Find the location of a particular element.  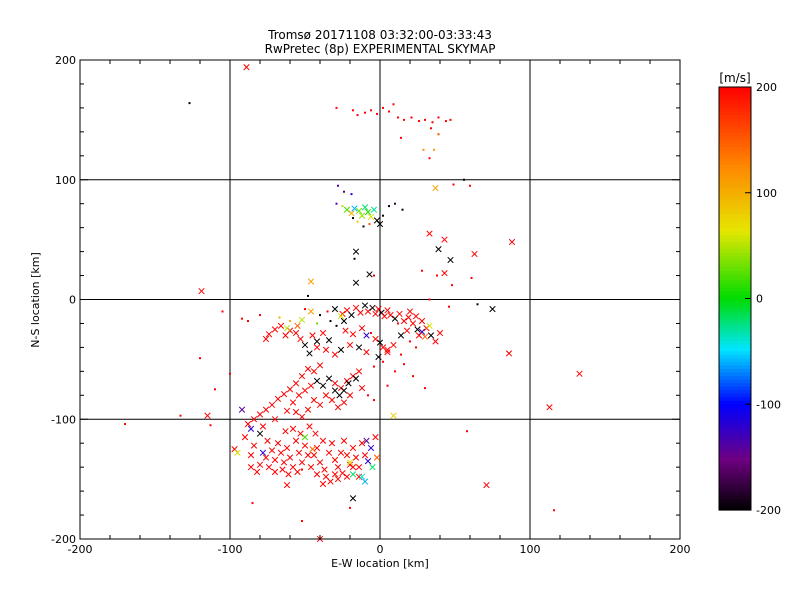

x-tick-label: 200 is located at coordinates (680, 549).